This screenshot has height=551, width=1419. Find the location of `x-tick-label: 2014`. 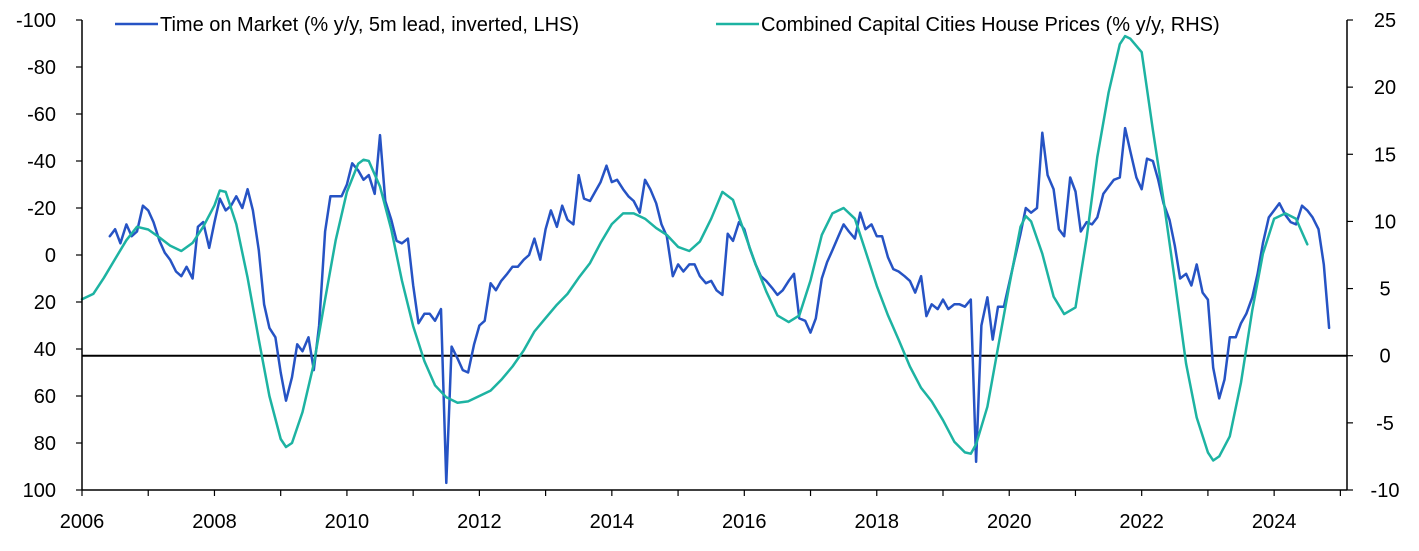

x-tick-label: 2014 is located at coordinates (612, 522).